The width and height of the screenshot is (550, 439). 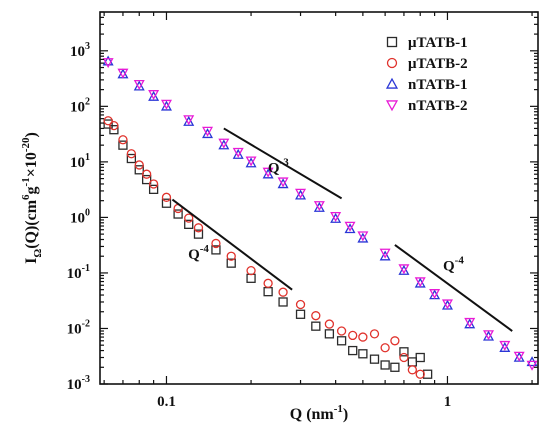 I want to click on y-tick-label: 10⁻², so click(x=78, y=327).